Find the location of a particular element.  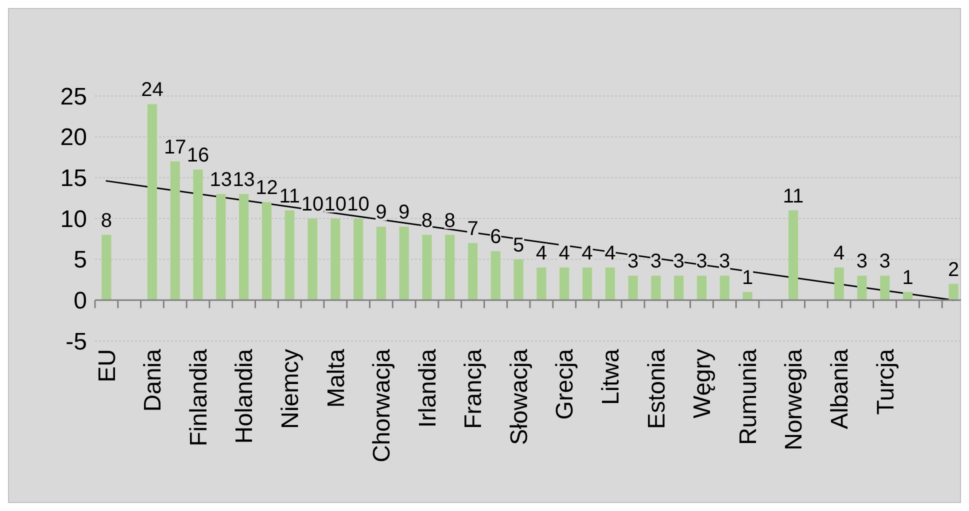

data-label: 24 is located at coordinates (152, 90).